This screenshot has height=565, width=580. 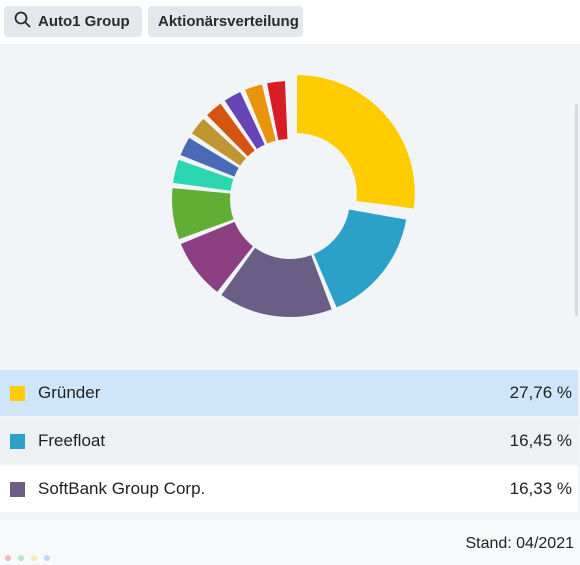 What do you see at coordinates (289, 489) in the screenshot?
I see `legend-row-softbank: SoftBank Group Corp. 16,33 %` at bounding box center [289, 489].